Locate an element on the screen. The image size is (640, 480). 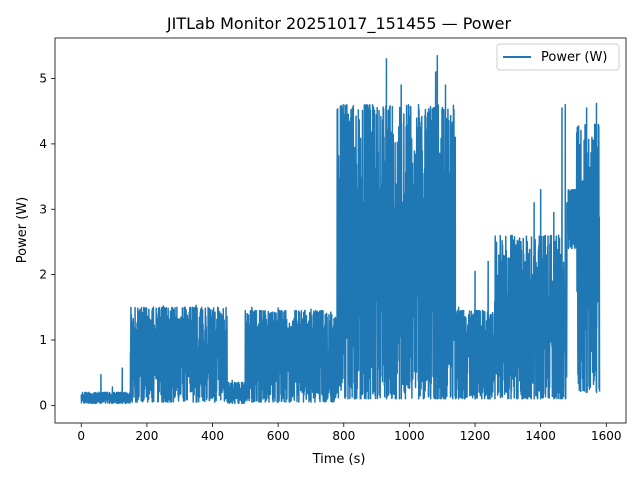
x-tick-label: 0 is located at coordinates (81, 436).